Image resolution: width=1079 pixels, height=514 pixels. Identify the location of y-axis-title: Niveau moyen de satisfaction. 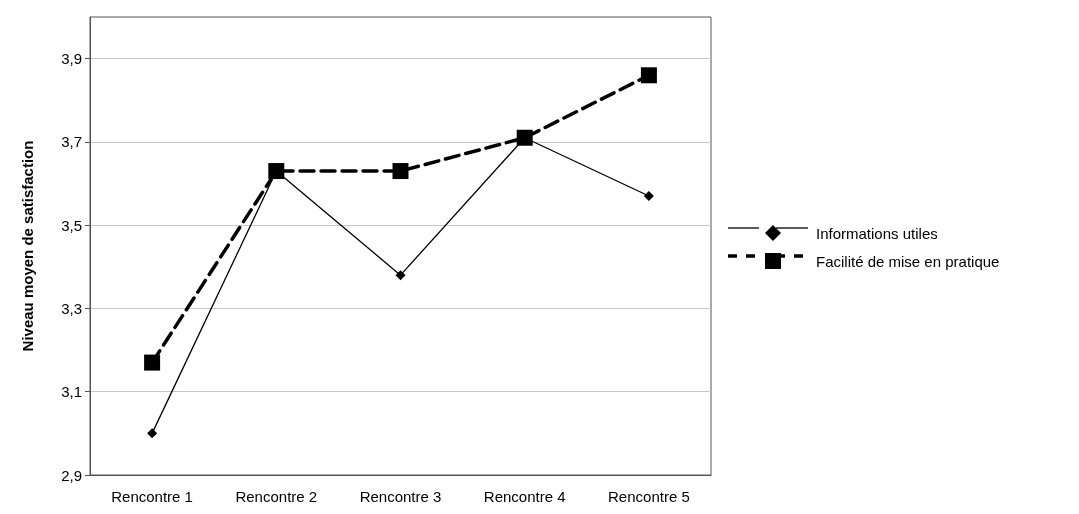
(27, 246).